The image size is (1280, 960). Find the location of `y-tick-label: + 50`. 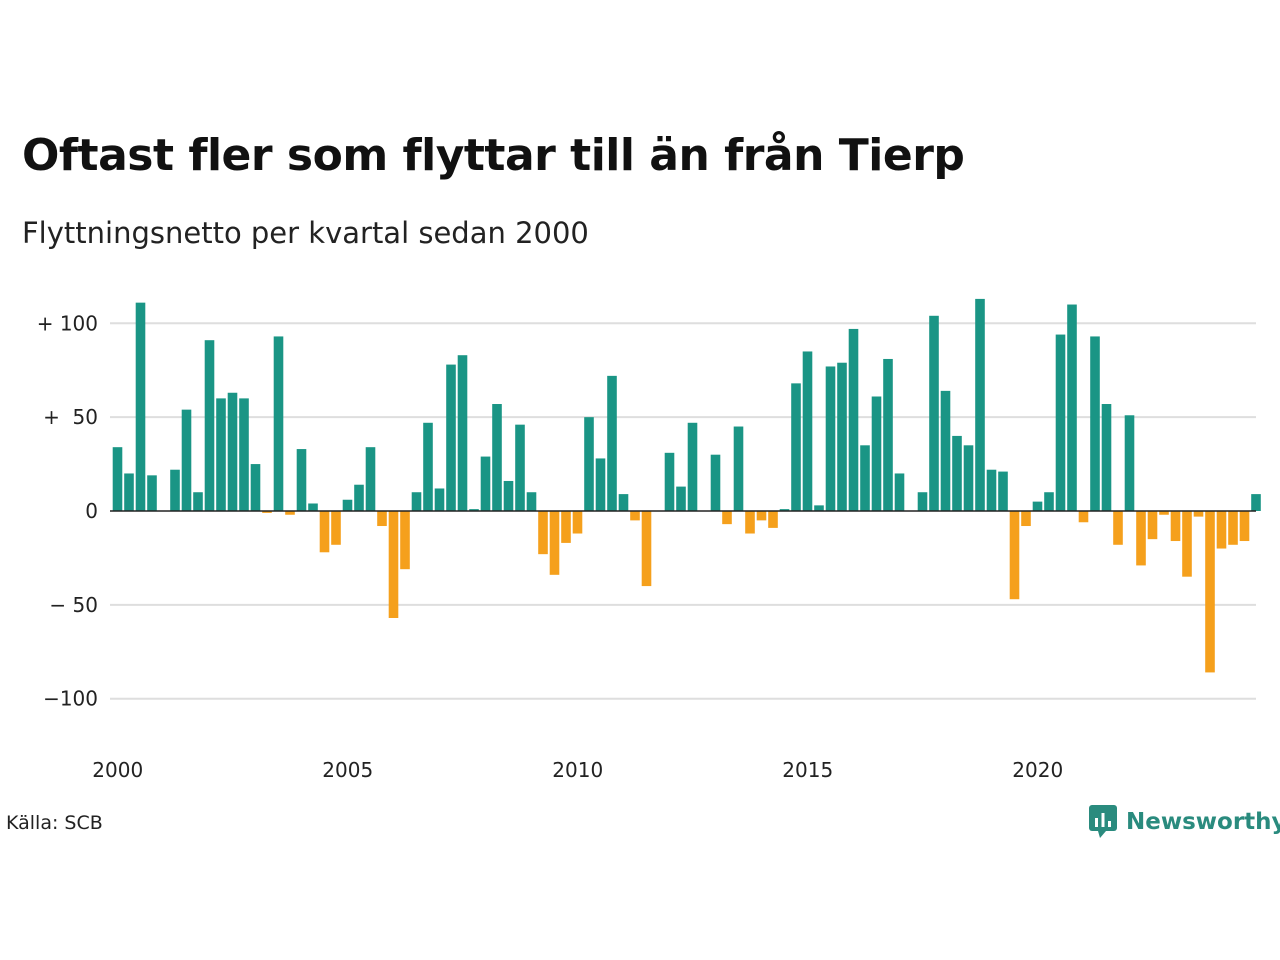

y-tick-label: + 50 is located at coordinates (70, 417).